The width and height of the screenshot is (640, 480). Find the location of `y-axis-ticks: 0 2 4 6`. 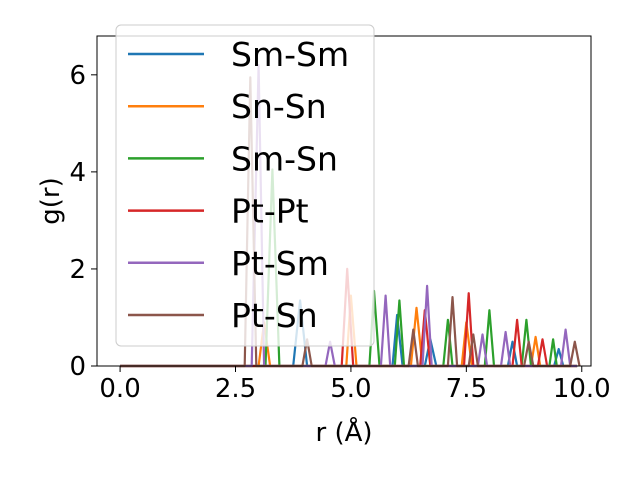

y-axis-ticks: 0 2 4 6 is located at coordinates (83, 221).